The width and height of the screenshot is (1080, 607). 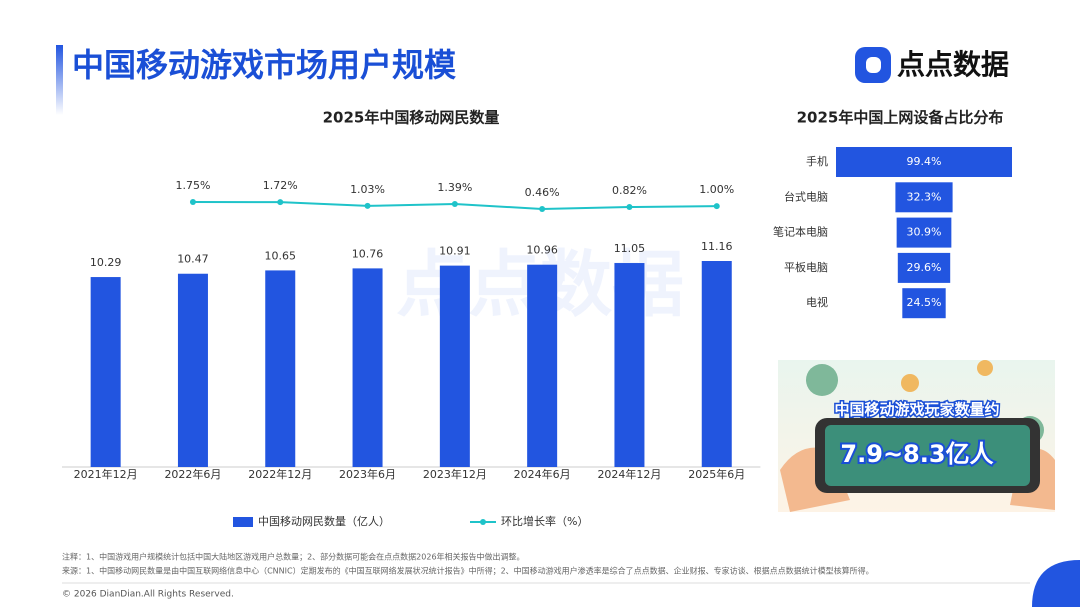 What do you see at coordinates (454, 187) in the screenshot?
I see `point-label: 1.39%` at bounding box center [454, 187].